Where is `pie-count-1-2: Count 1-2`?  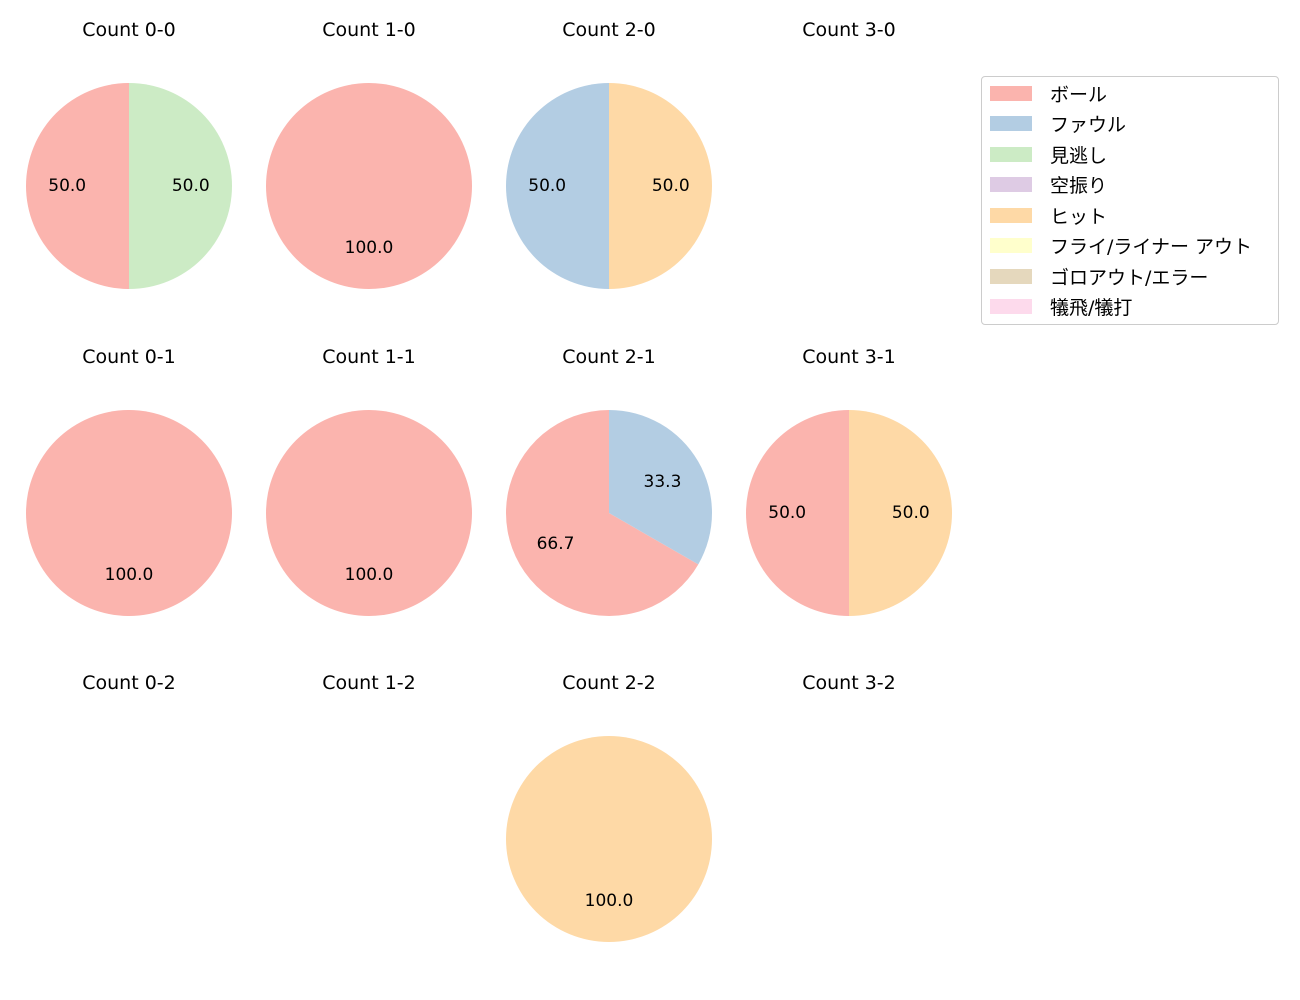
pie-count-1-2: Count 1-2 is located at coordinates (369, 683).